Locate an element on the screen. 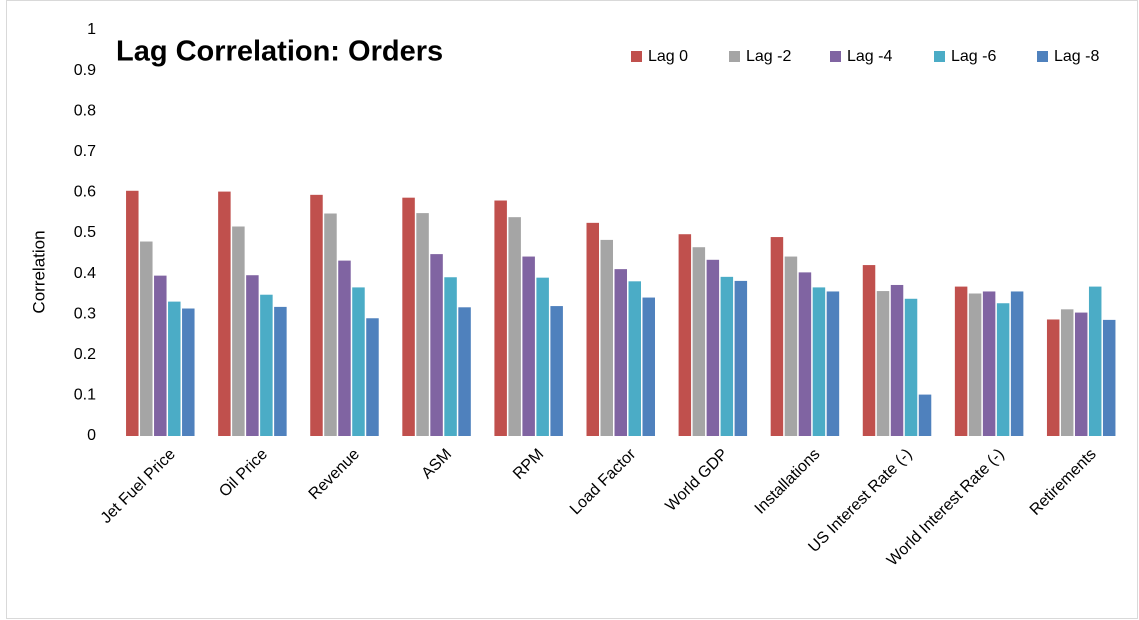  y-tick-label: 0 is located at coordinates (91, 435).